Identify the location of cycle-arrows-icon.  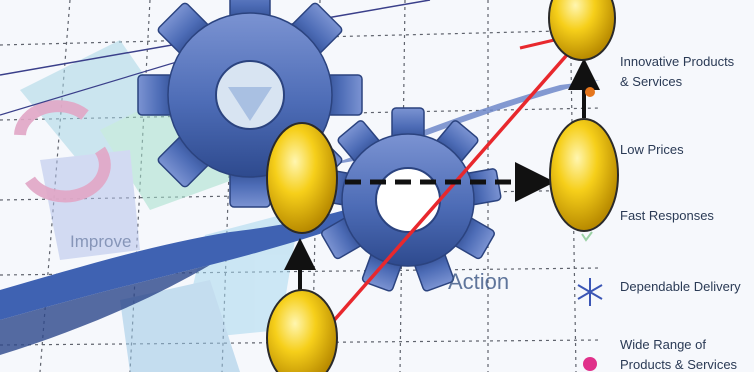
(62, 151).